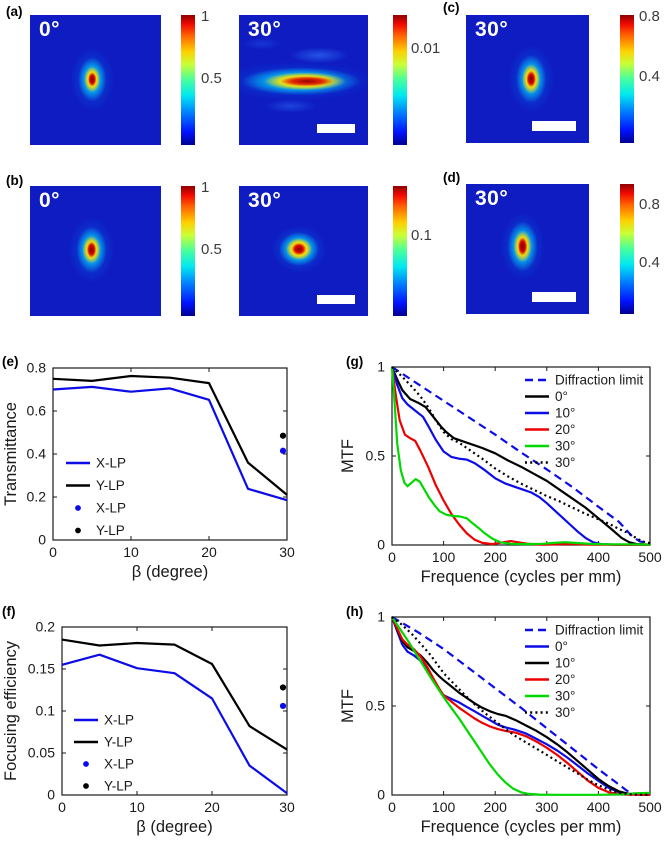 The height and width of the screenshot is (850, 671). I want to click on x-tick-label: 200, so click(496, 807).